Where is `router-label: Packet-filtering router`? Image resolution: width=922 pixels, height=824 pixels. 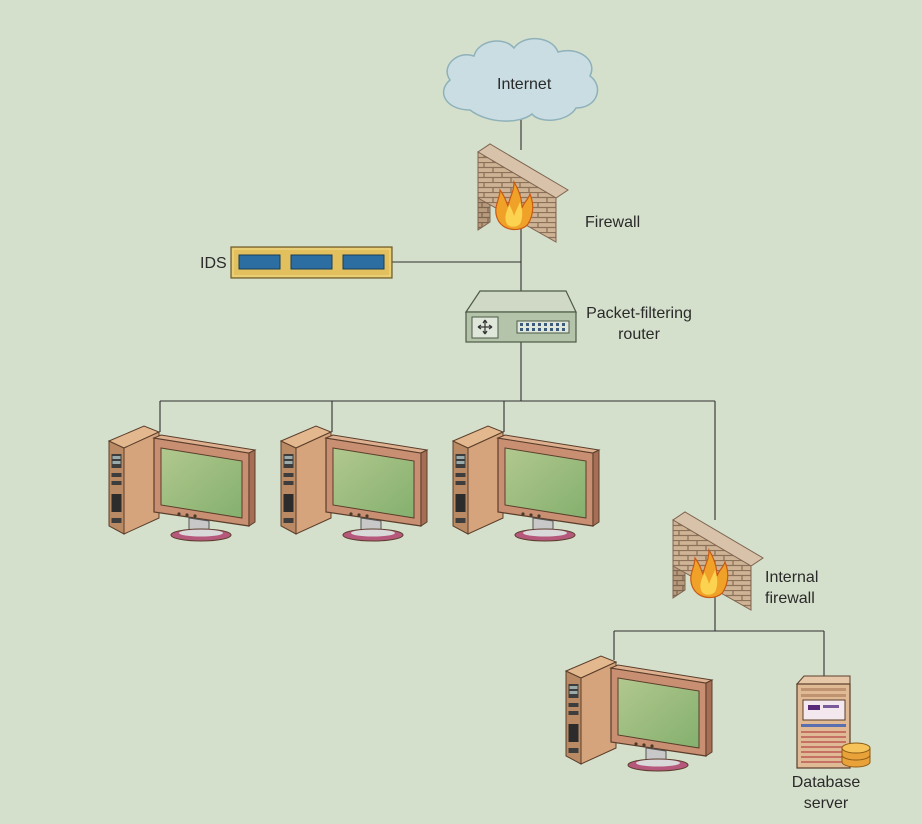 router-label: Packet-filtering router is located at coordinates (639, 324).